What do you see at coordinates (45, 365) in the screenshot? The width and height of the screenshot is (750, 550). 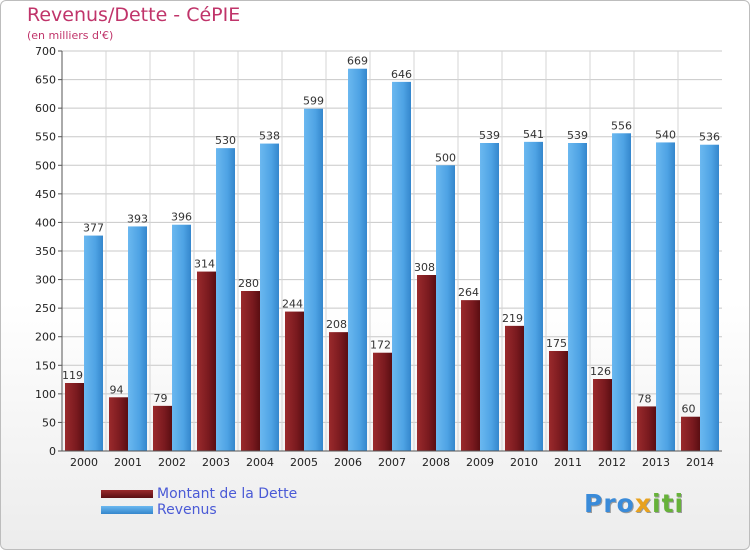 I see `y-tick-label-150: 150` at bounding box center [45, 365].